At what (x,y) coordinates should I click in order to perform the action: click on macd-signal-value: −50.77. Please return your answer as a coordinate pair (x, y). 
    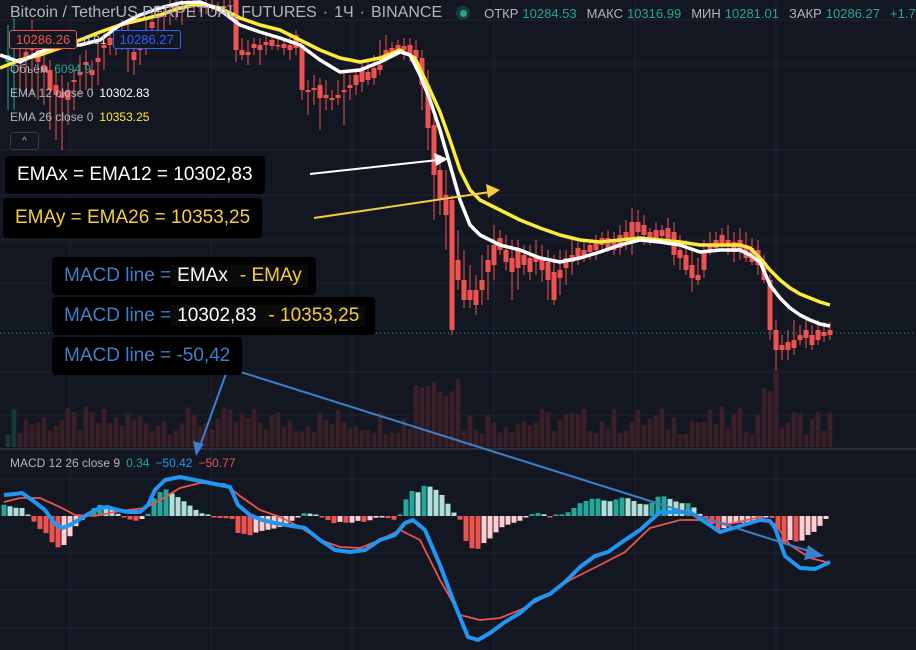
    Looking at the image, I should click on (217, 463).